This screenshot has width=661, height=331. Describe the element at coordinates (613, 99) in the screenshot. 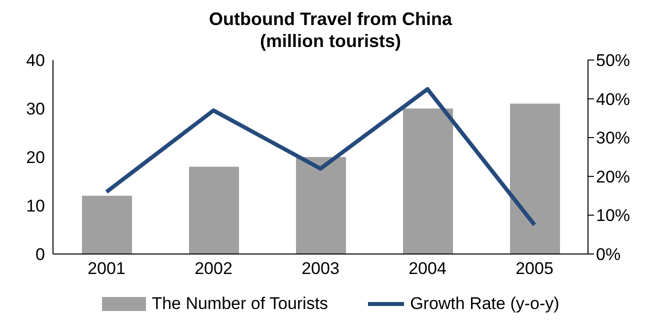

I see `y2-tick-label: 40%` at that location.